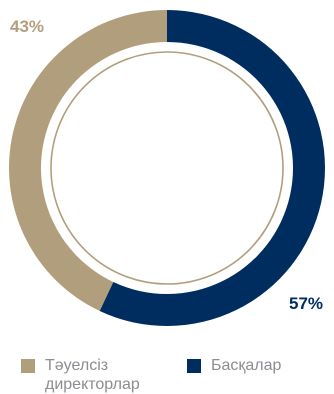 The height and width of the screenshot is (394, 334). I want to click on legend-swatch-others, so click(194, 366).